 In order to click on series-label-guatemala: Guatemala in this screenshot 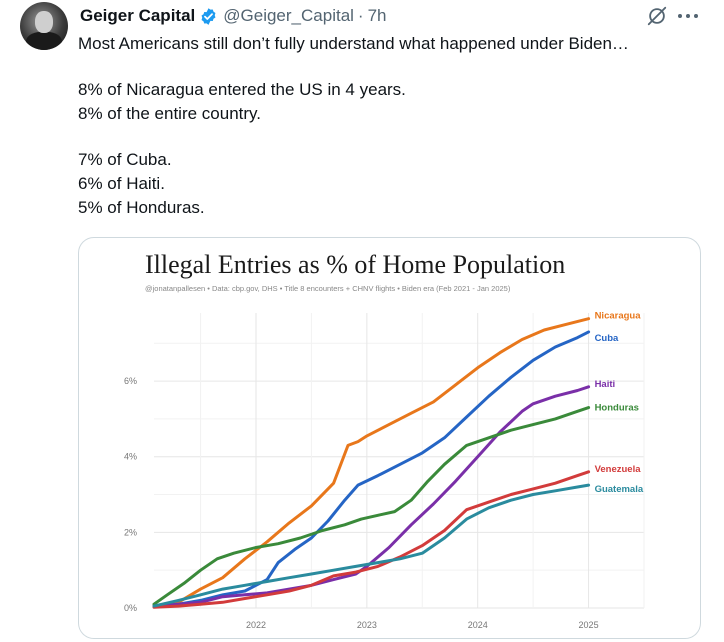, I will do `click(619, 489)`.